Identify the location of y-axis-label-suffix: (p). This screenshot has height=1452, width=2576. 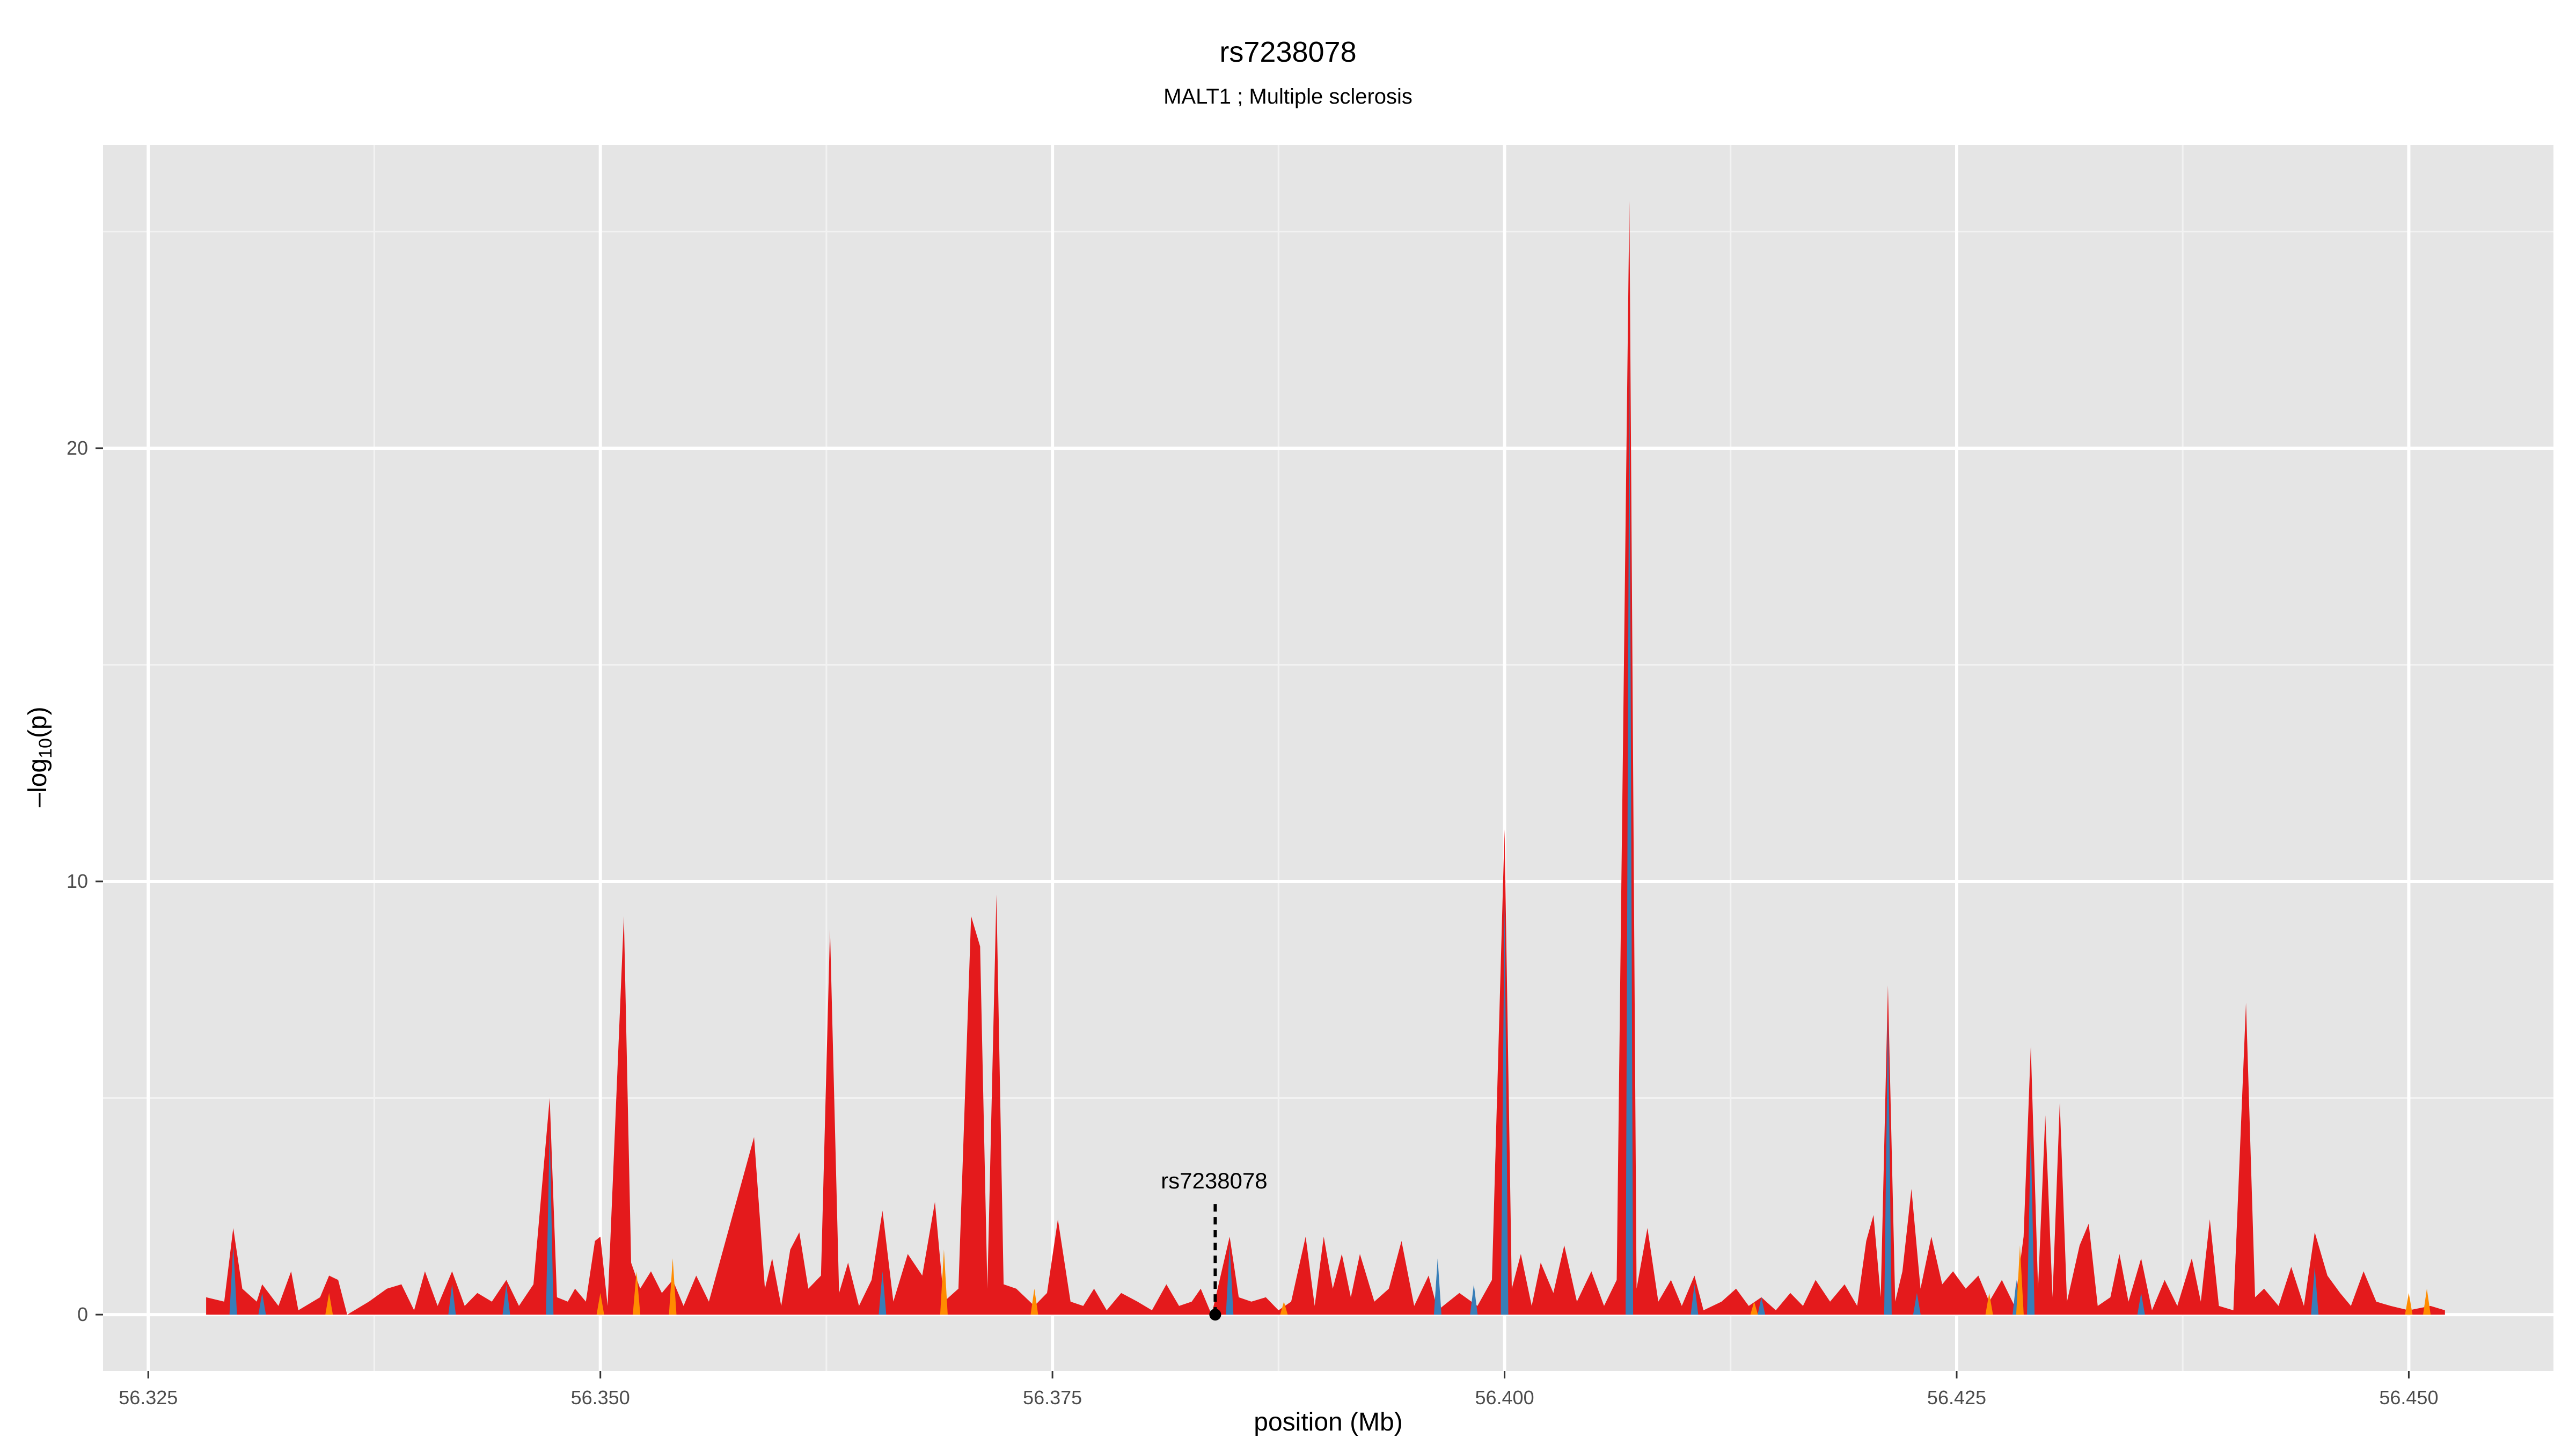
(38, 722).